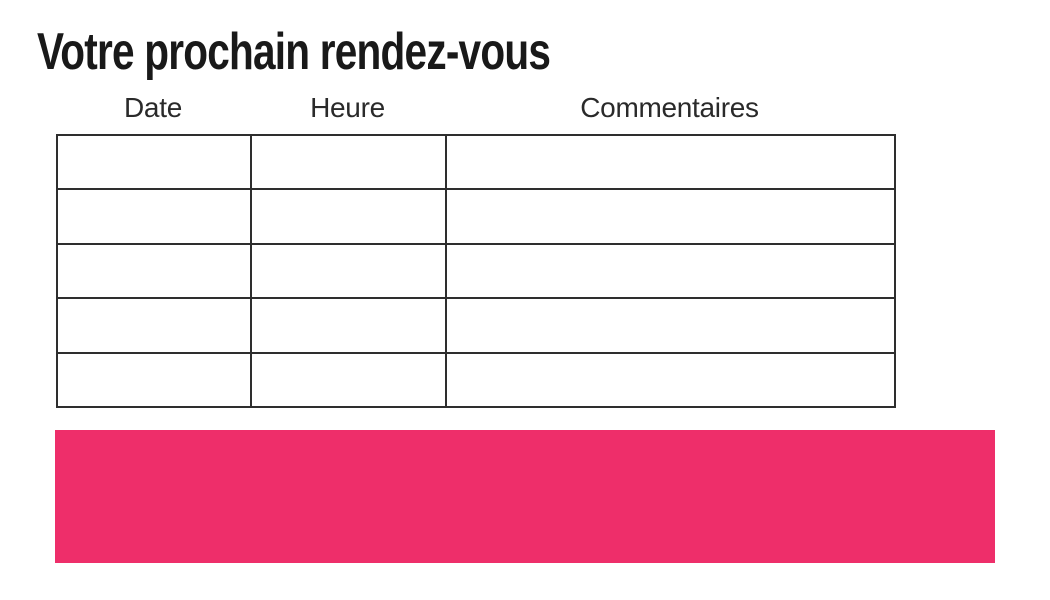 The image size is (1050, 600). What do you see at coordinates (475, 107) in the screenshot?
I see `table-header-row: Date Heure Commentaires` at bounding box center [475, 107].